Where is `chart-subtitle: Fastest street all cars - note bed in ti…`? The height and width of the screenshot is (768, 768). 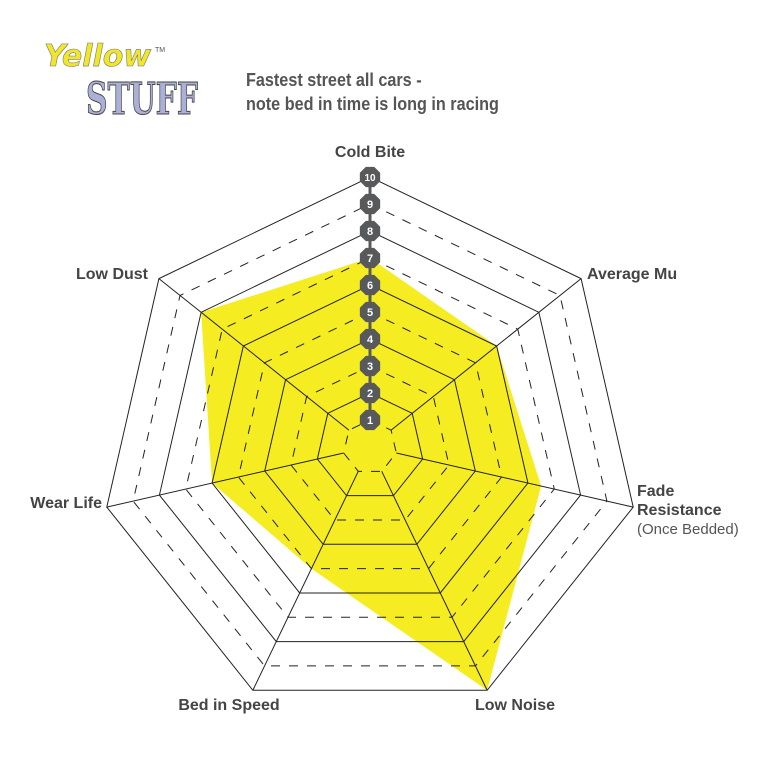 chart-subtitle: Fastest street all cars - note bed in ti… is located at coordinates (372, 92).